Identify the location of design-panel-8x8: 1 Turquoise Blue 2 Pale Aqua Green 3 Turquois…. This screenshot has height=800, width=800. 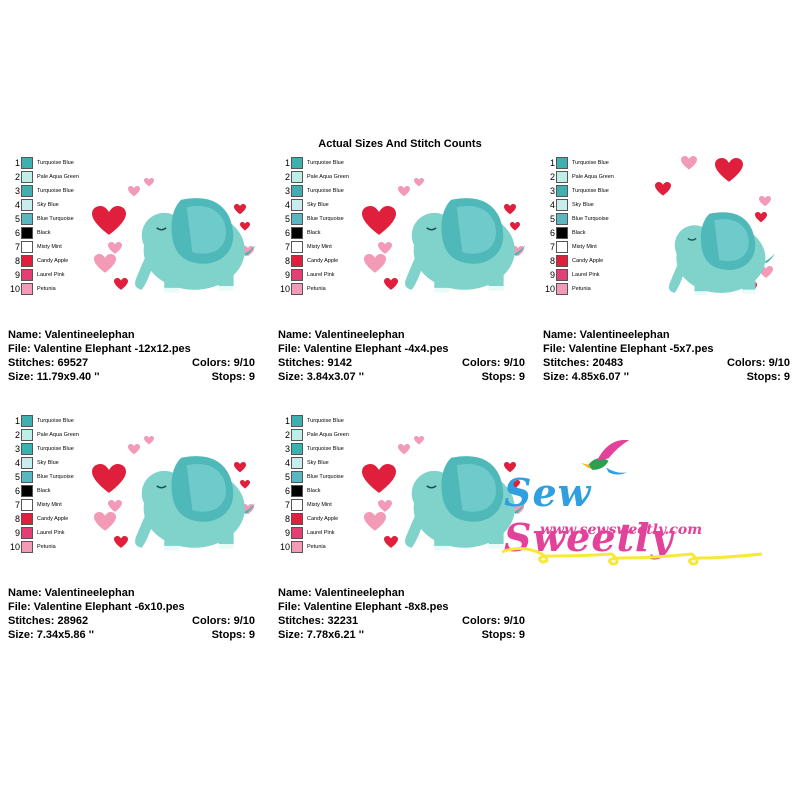
(403, 529).